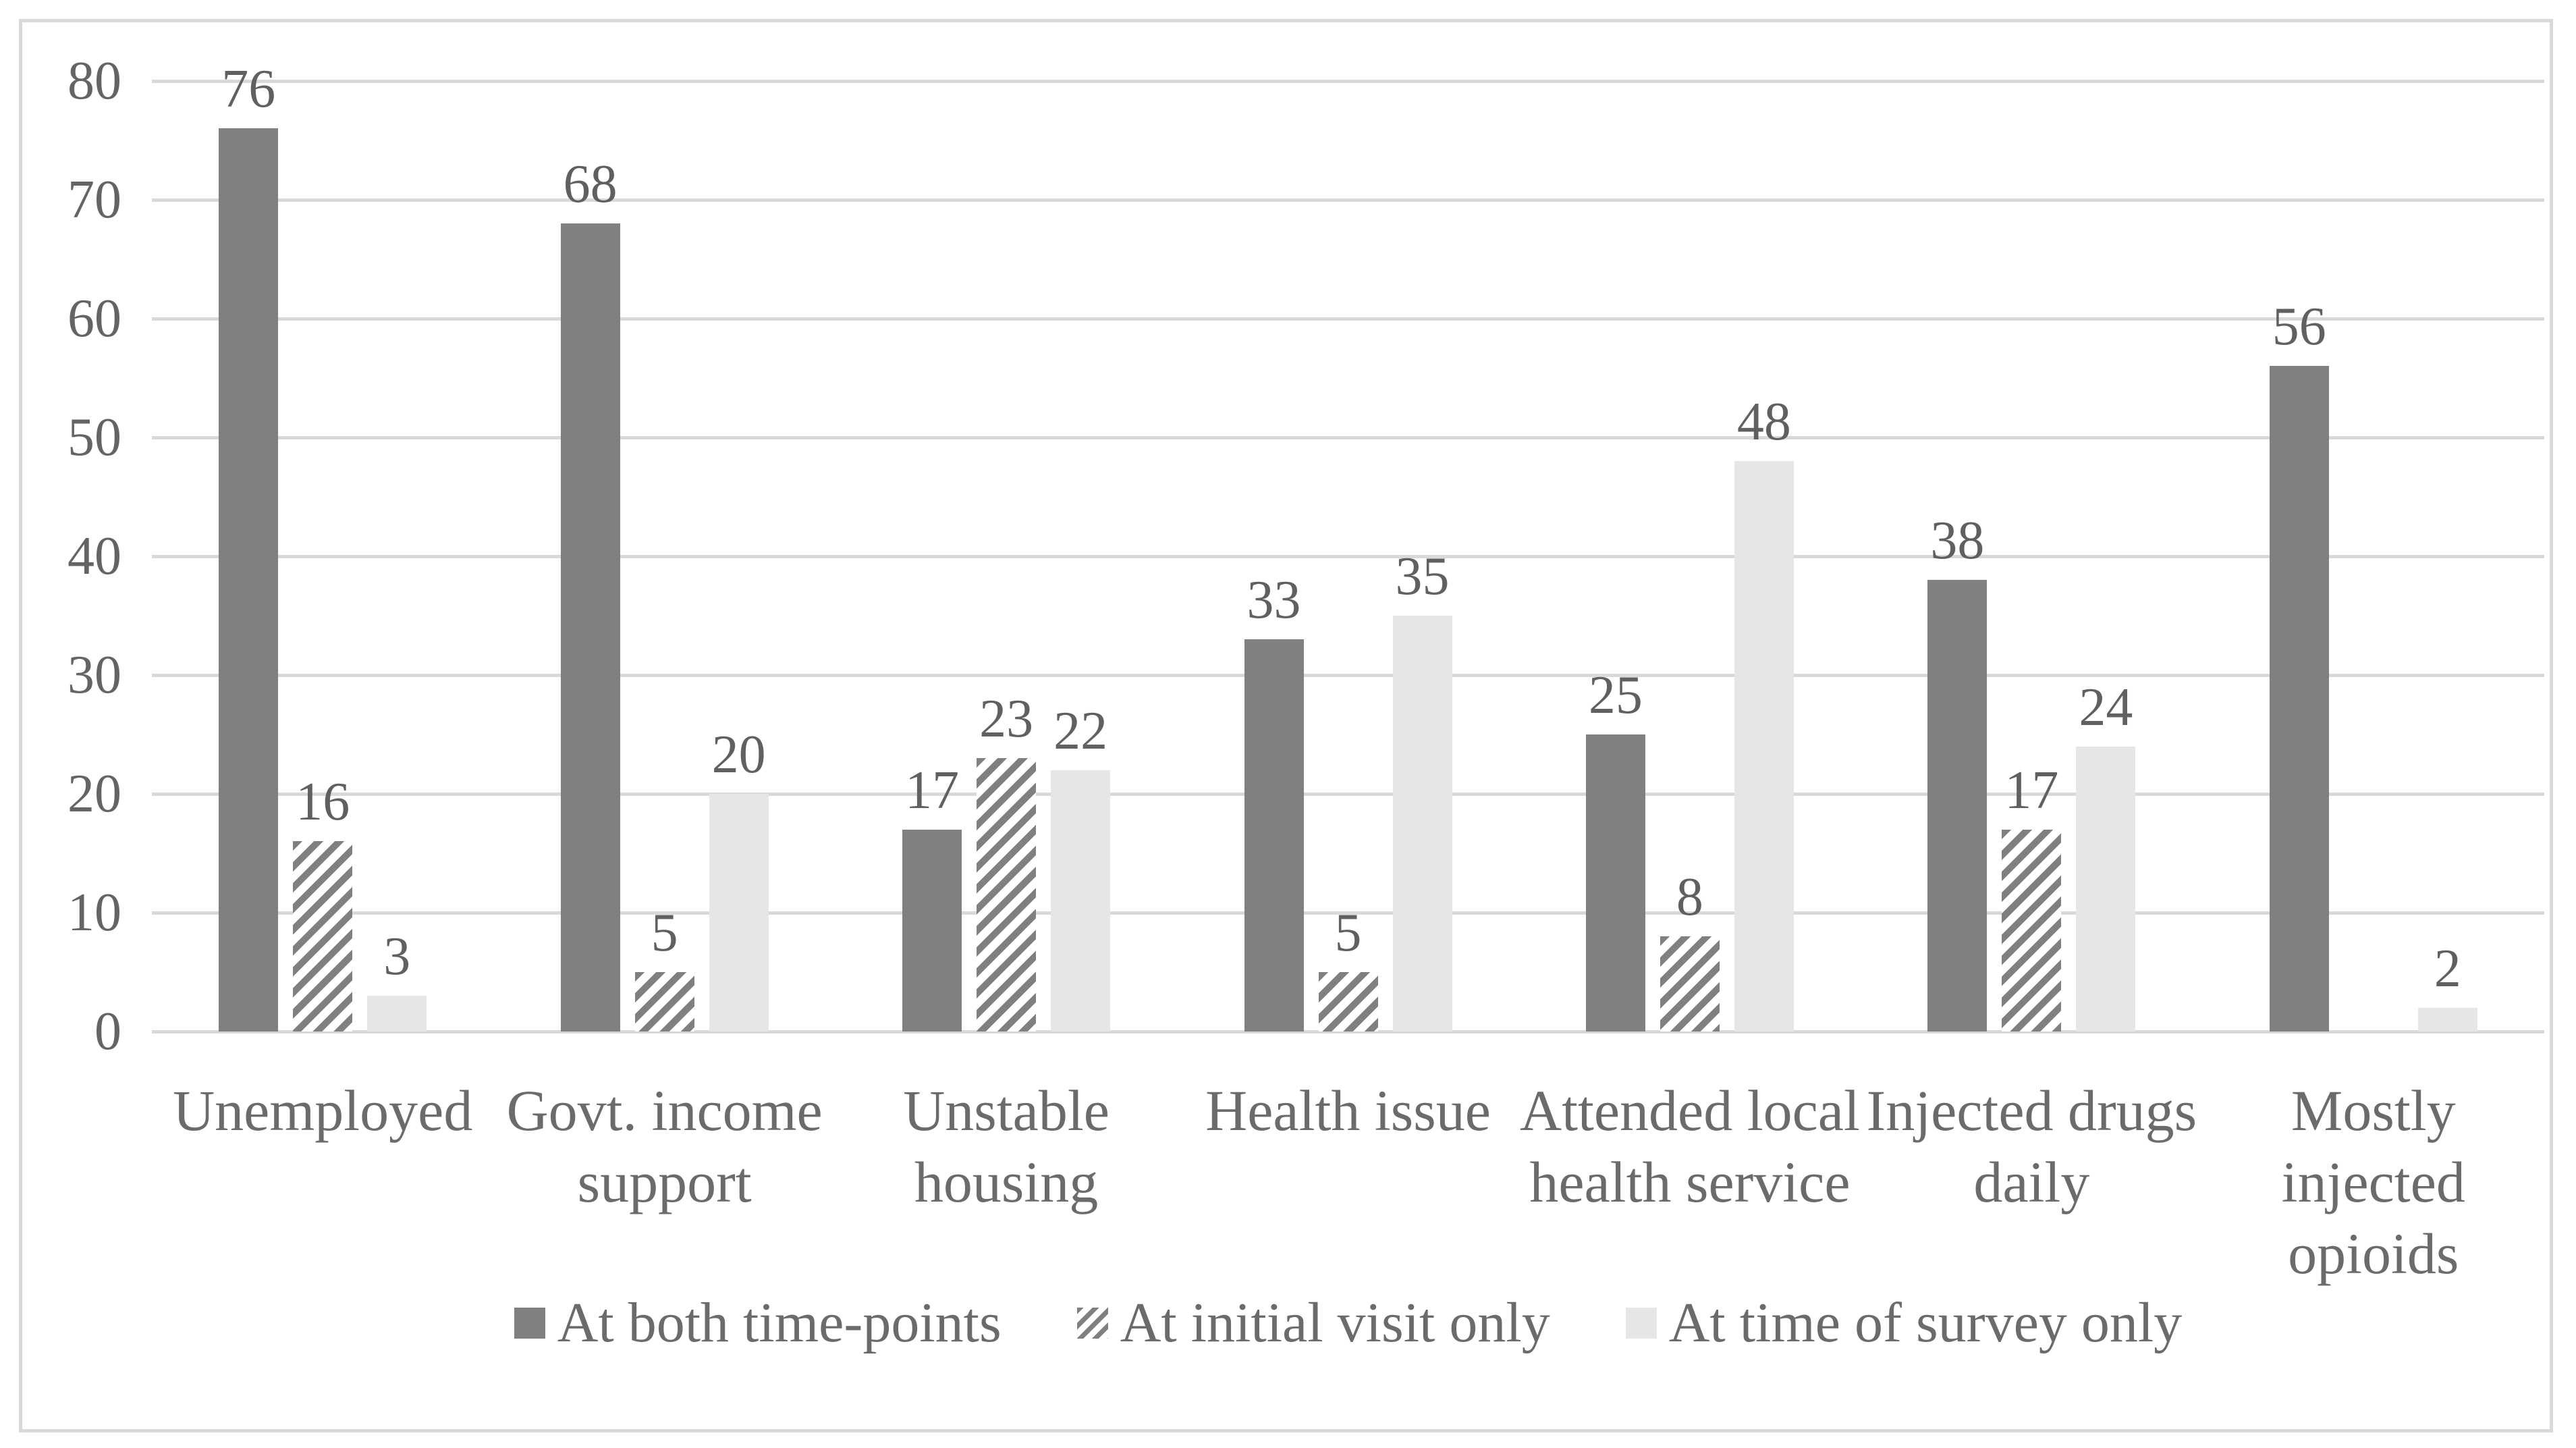 The width and height of the screenshot is (2576, 1448). What do you see at coordinates (2299, 327) in the screenshot?
I see `bar-value-label: 56` at bounding box center [2299, 327].